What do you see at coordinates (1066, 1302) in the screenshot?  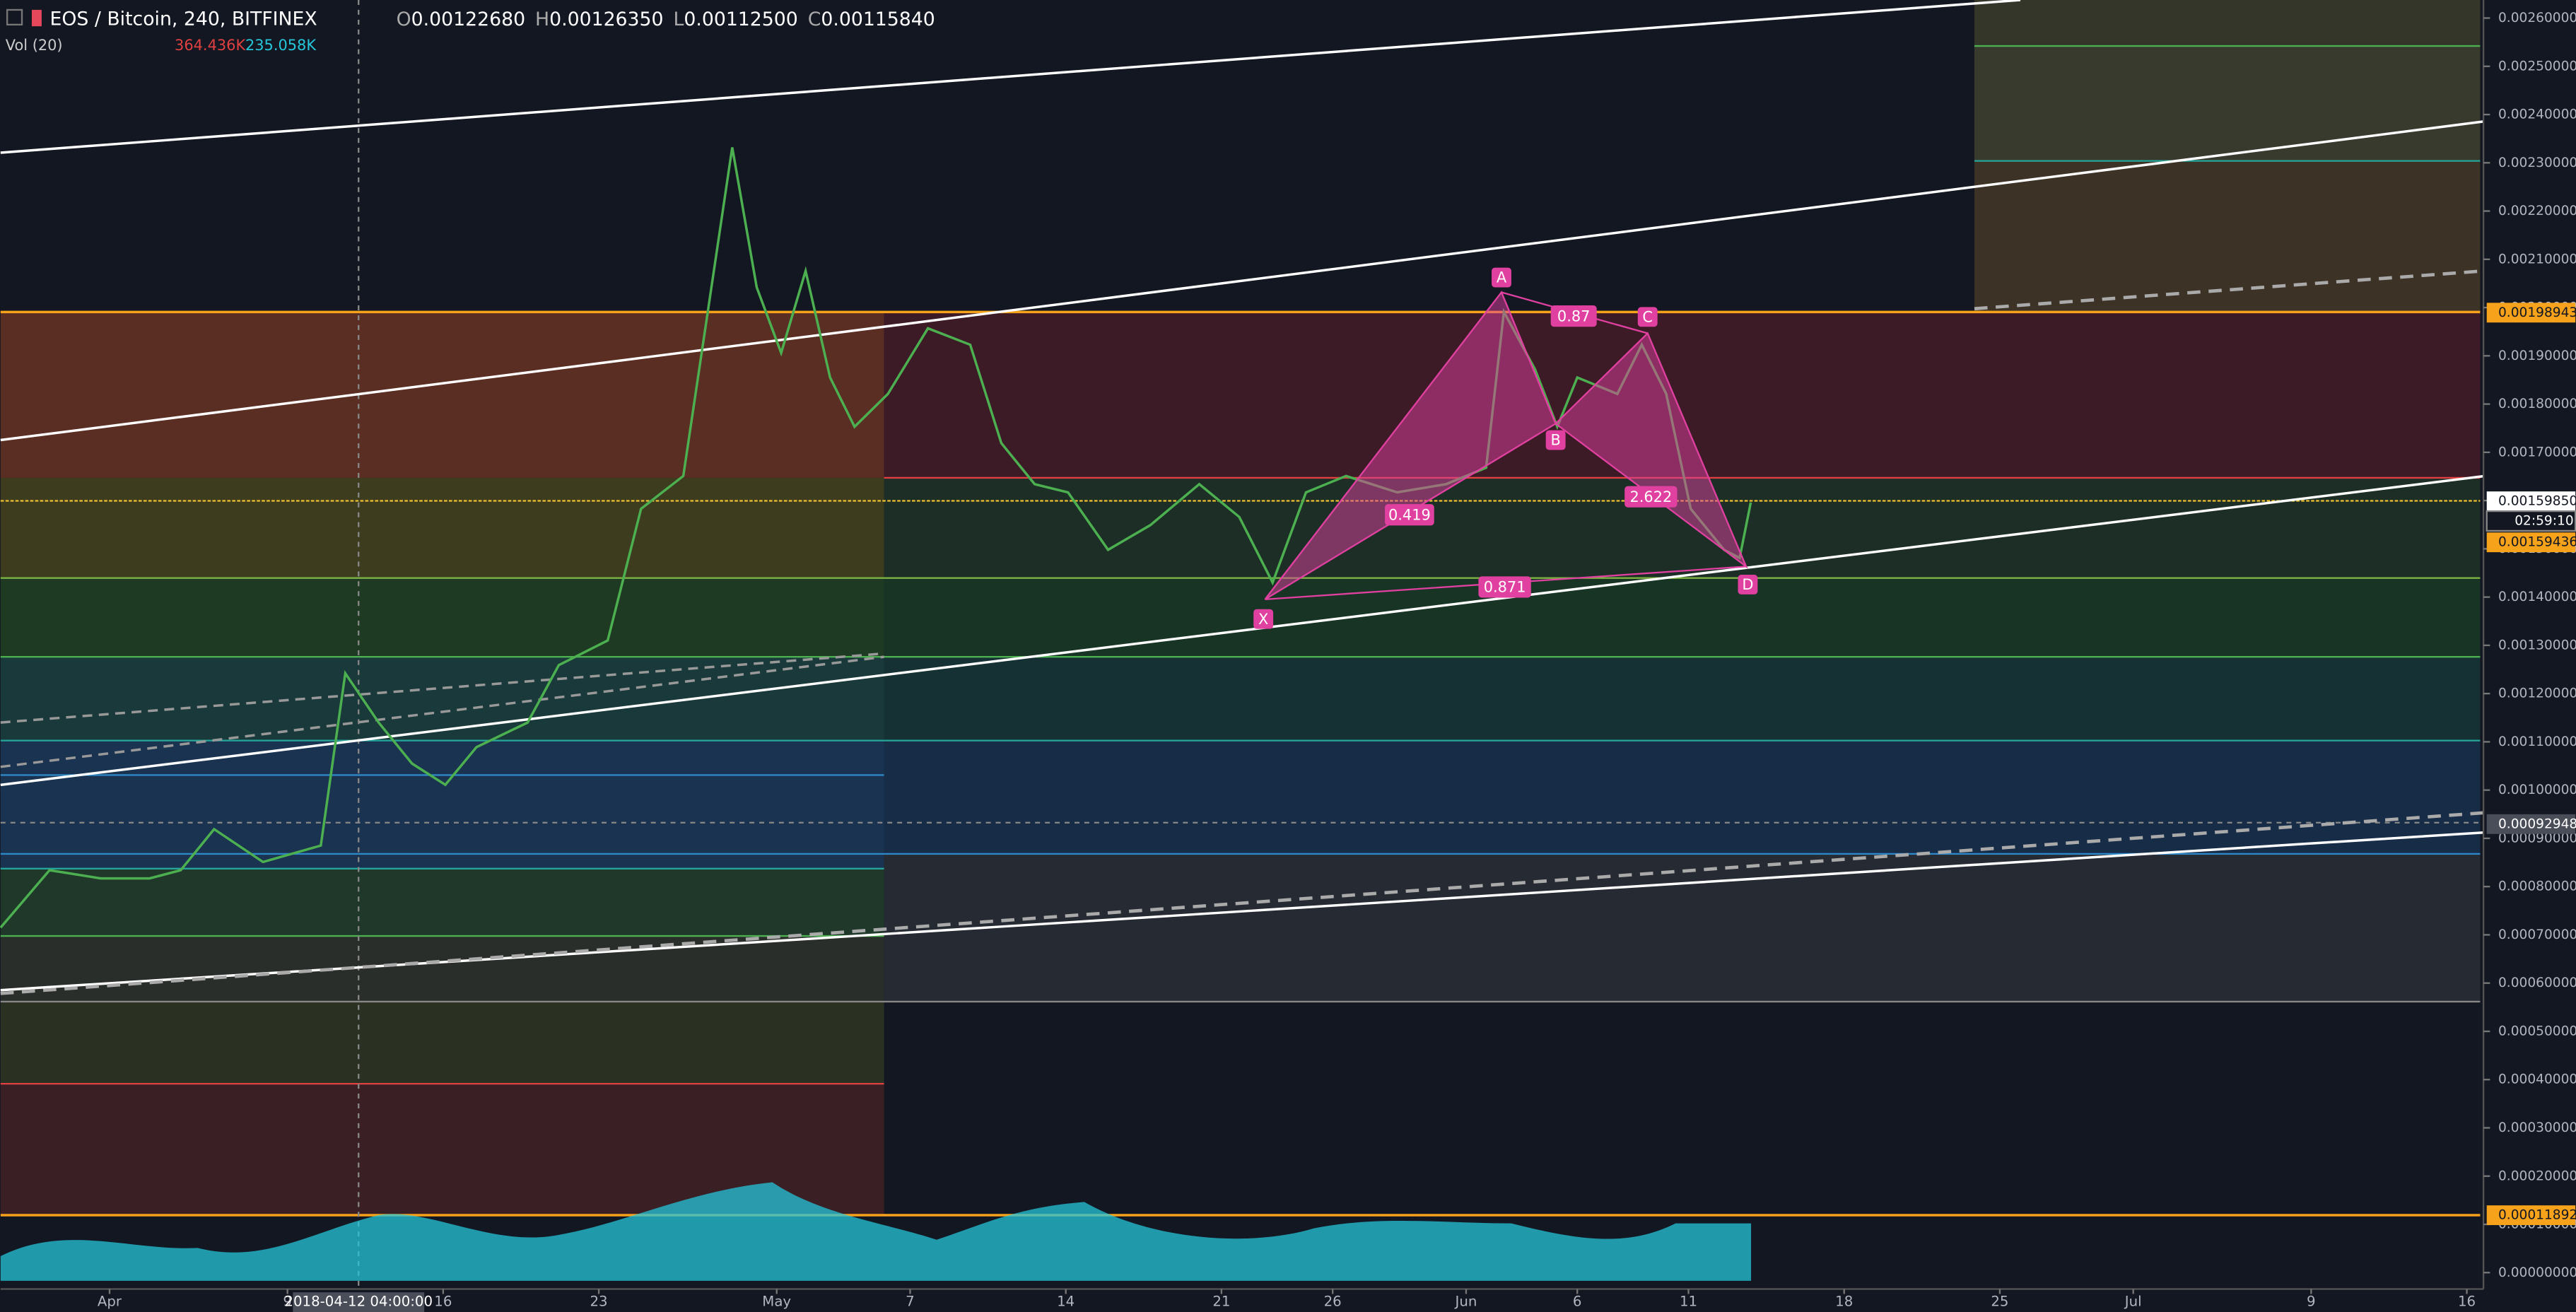 I see `x-tick-label: 14` at bounding box center [1066, 1302].